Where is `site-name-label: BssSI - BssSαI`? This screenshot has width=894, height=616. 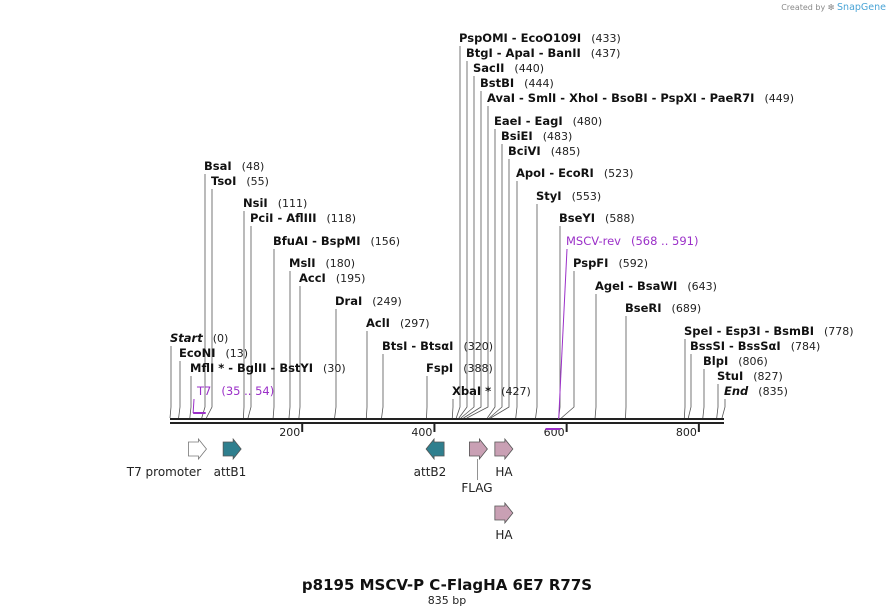 site-name-label: BssSI - BssSαI is located at coordinates (735, 346).